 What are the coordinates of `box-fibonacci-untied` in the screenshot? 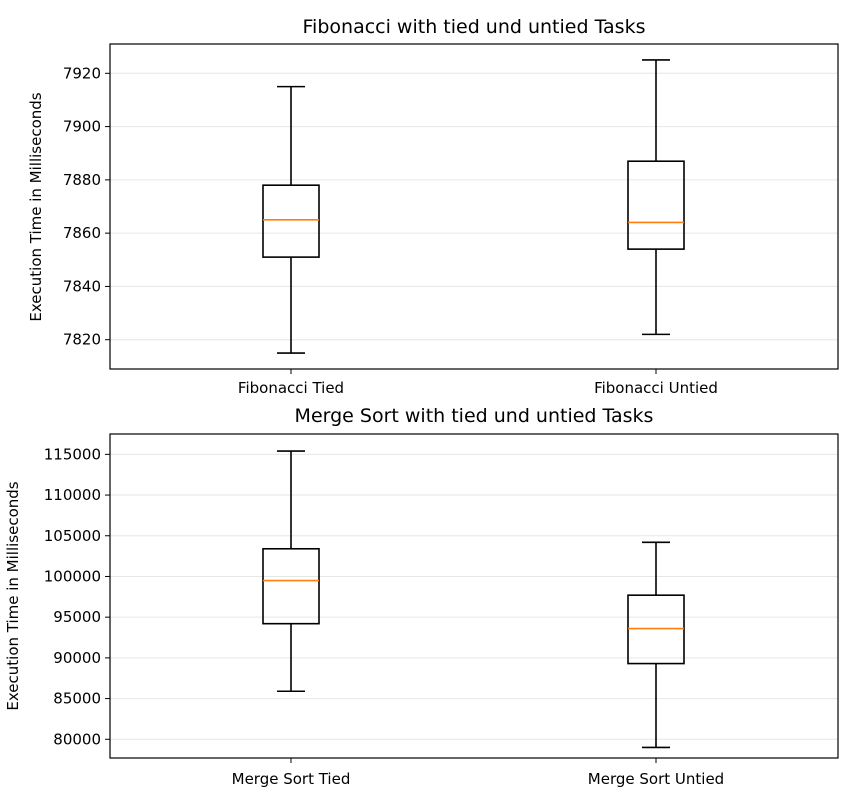 It's located at (656, 197).